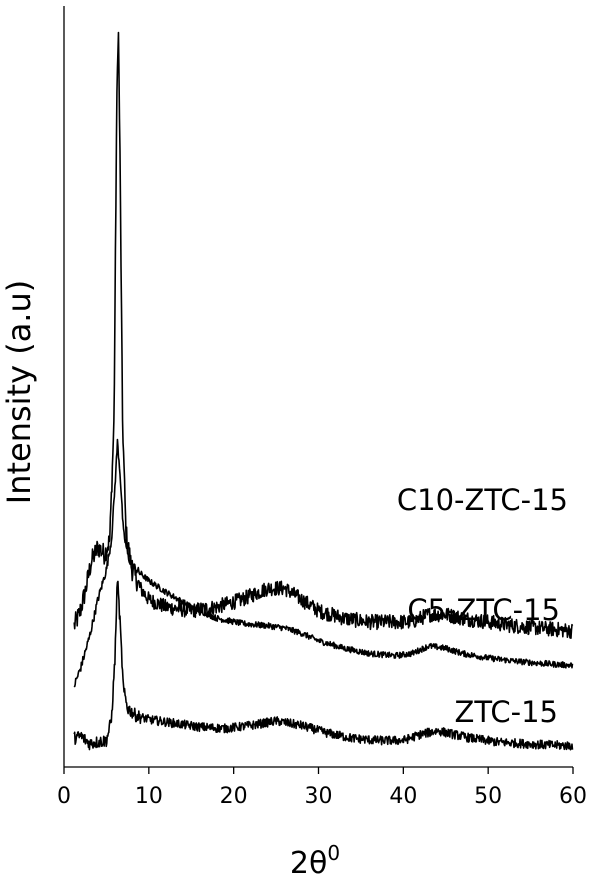  I want to click on x-axis-title-superscript: 0, so click(333, 853).